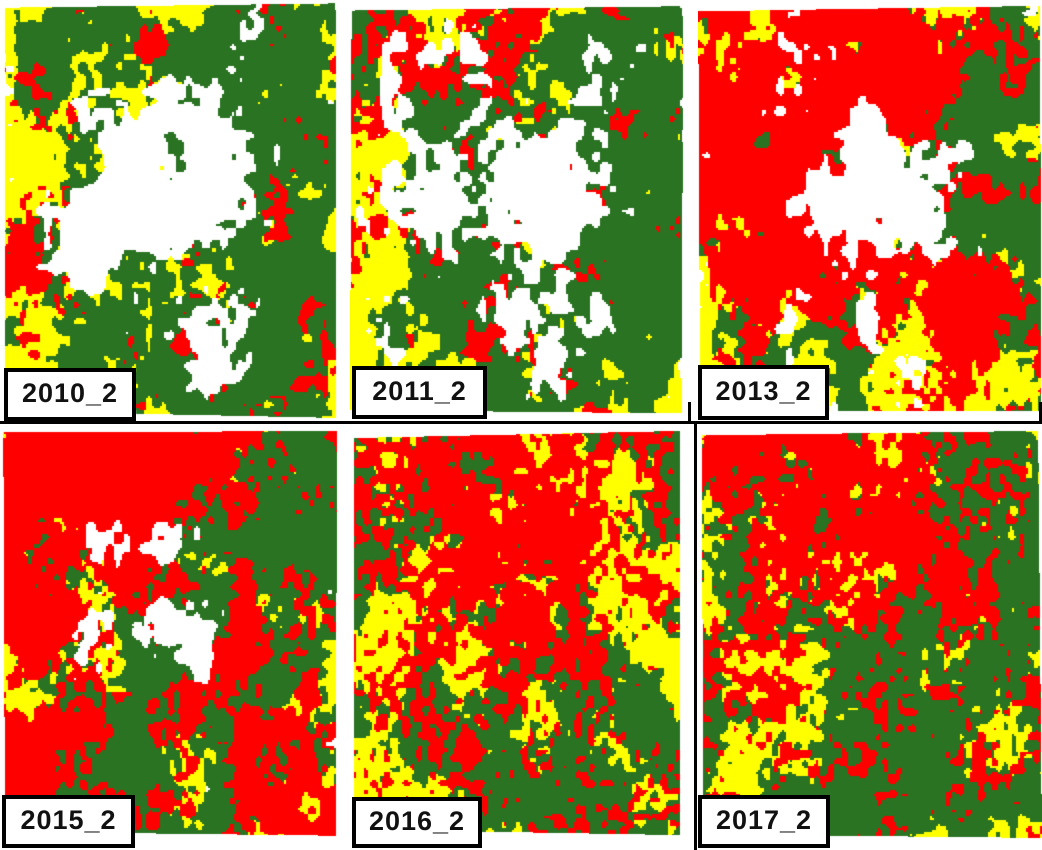 The image size is (1042, 850). What do you see at coordinates (689, 411) in the screenshot?
I see `grid-line-top-col3-divider-stub` at bounding box center [689, 411].